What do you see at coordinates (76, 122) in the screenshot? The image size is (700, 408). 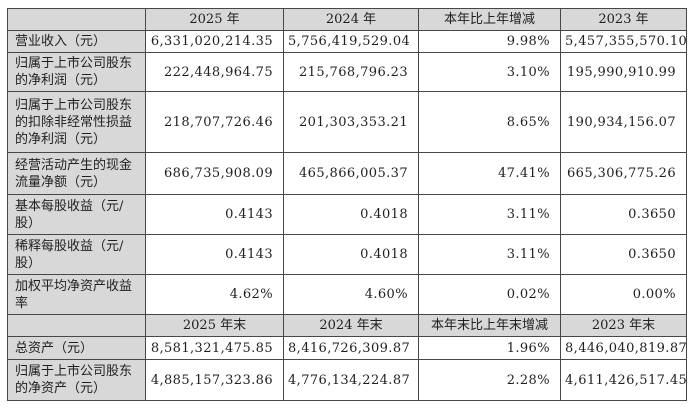 I see `row-label: 归属于上市公司股东的扣除非经常性损益的净利润（元）` at bounding box center [76, 122].